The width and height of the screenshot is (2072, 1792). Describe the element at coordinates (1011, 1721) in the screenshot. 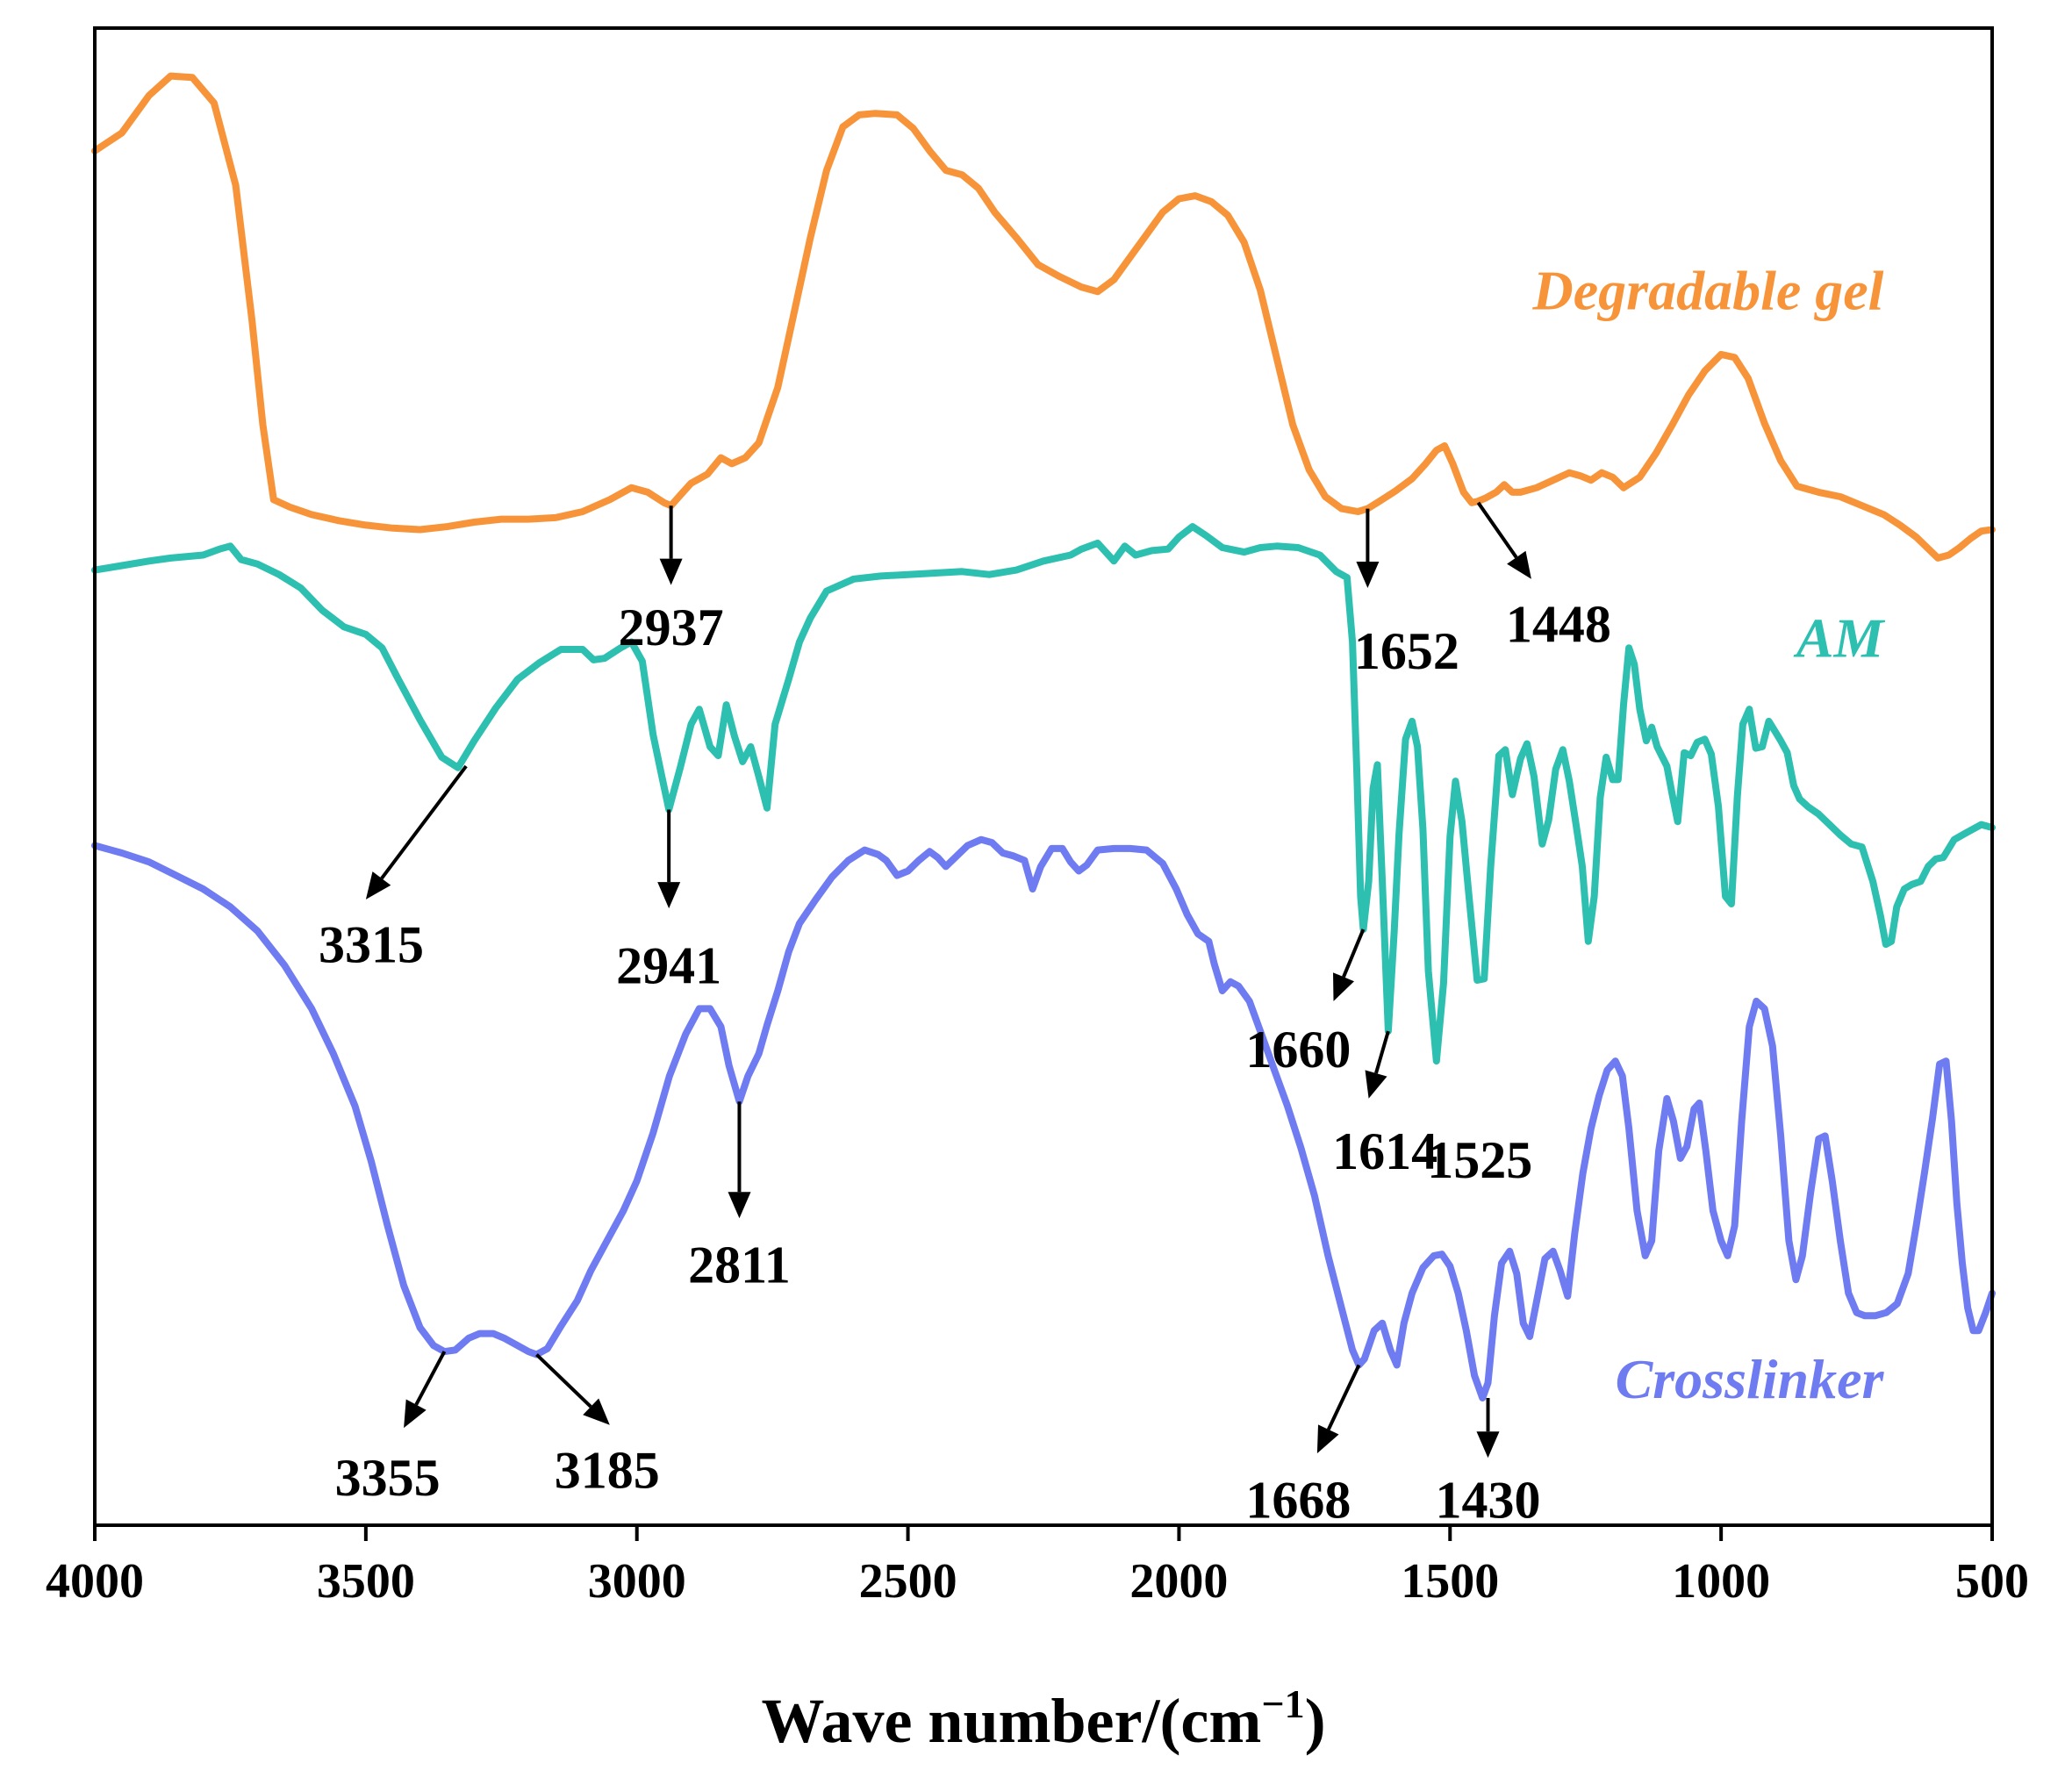

I see `x-axis-title-main: Wave number/(cm` at that location.